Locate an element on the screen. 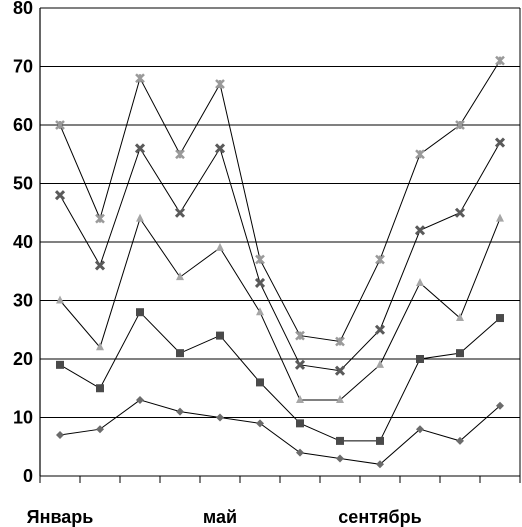 The height and width of the screenshot is (527, 522). y-tick-label: 0 is located at coordinates (28, 476).